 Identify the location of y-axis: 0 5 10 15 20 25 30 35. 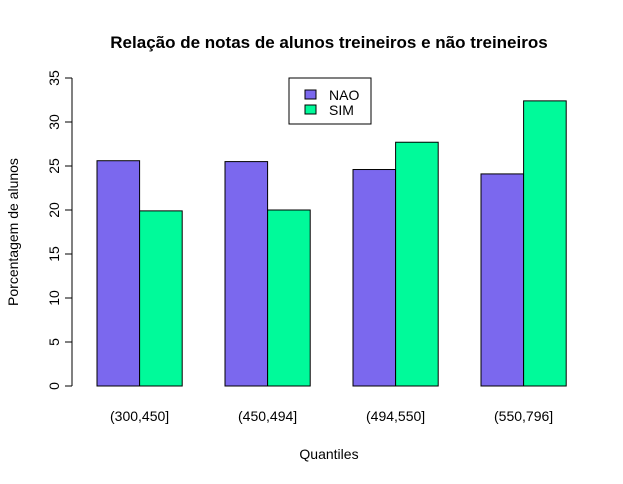
(59, 230).